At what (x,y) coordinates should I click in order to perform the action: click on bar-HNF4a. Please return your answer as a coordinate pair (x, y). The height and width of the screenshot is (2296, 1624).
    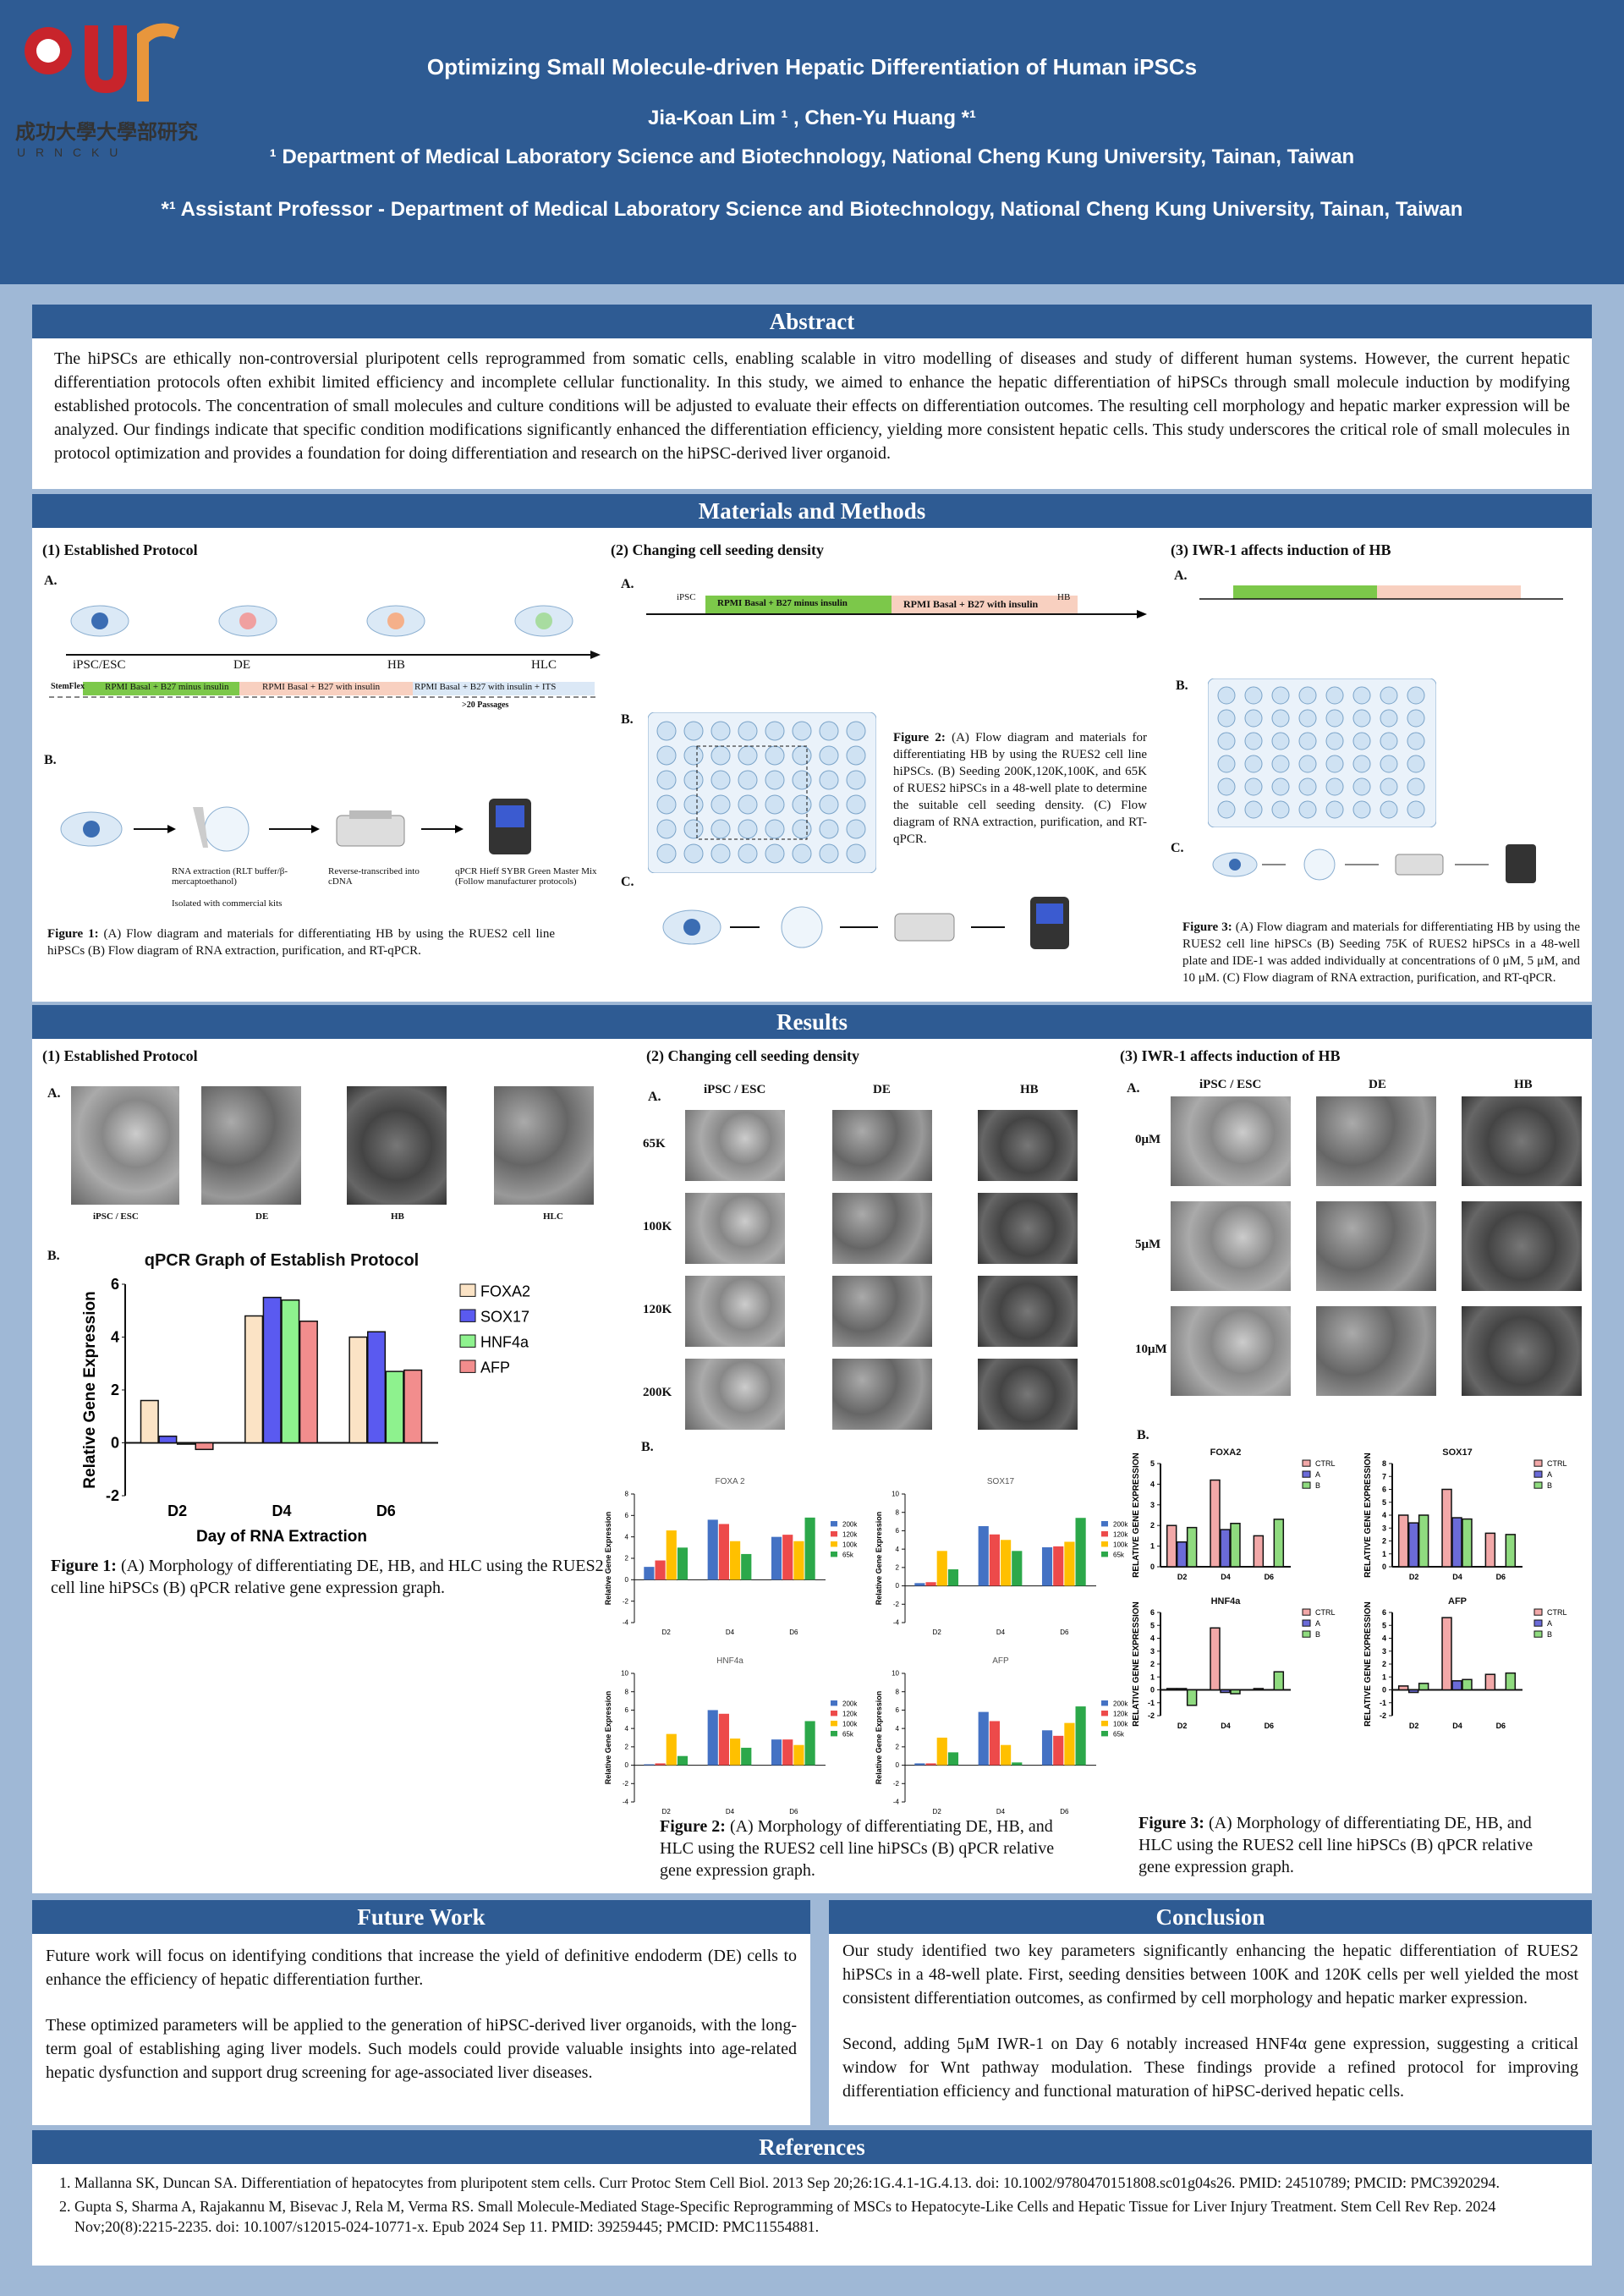
    Looking at the image, I should click on (395, 1407).